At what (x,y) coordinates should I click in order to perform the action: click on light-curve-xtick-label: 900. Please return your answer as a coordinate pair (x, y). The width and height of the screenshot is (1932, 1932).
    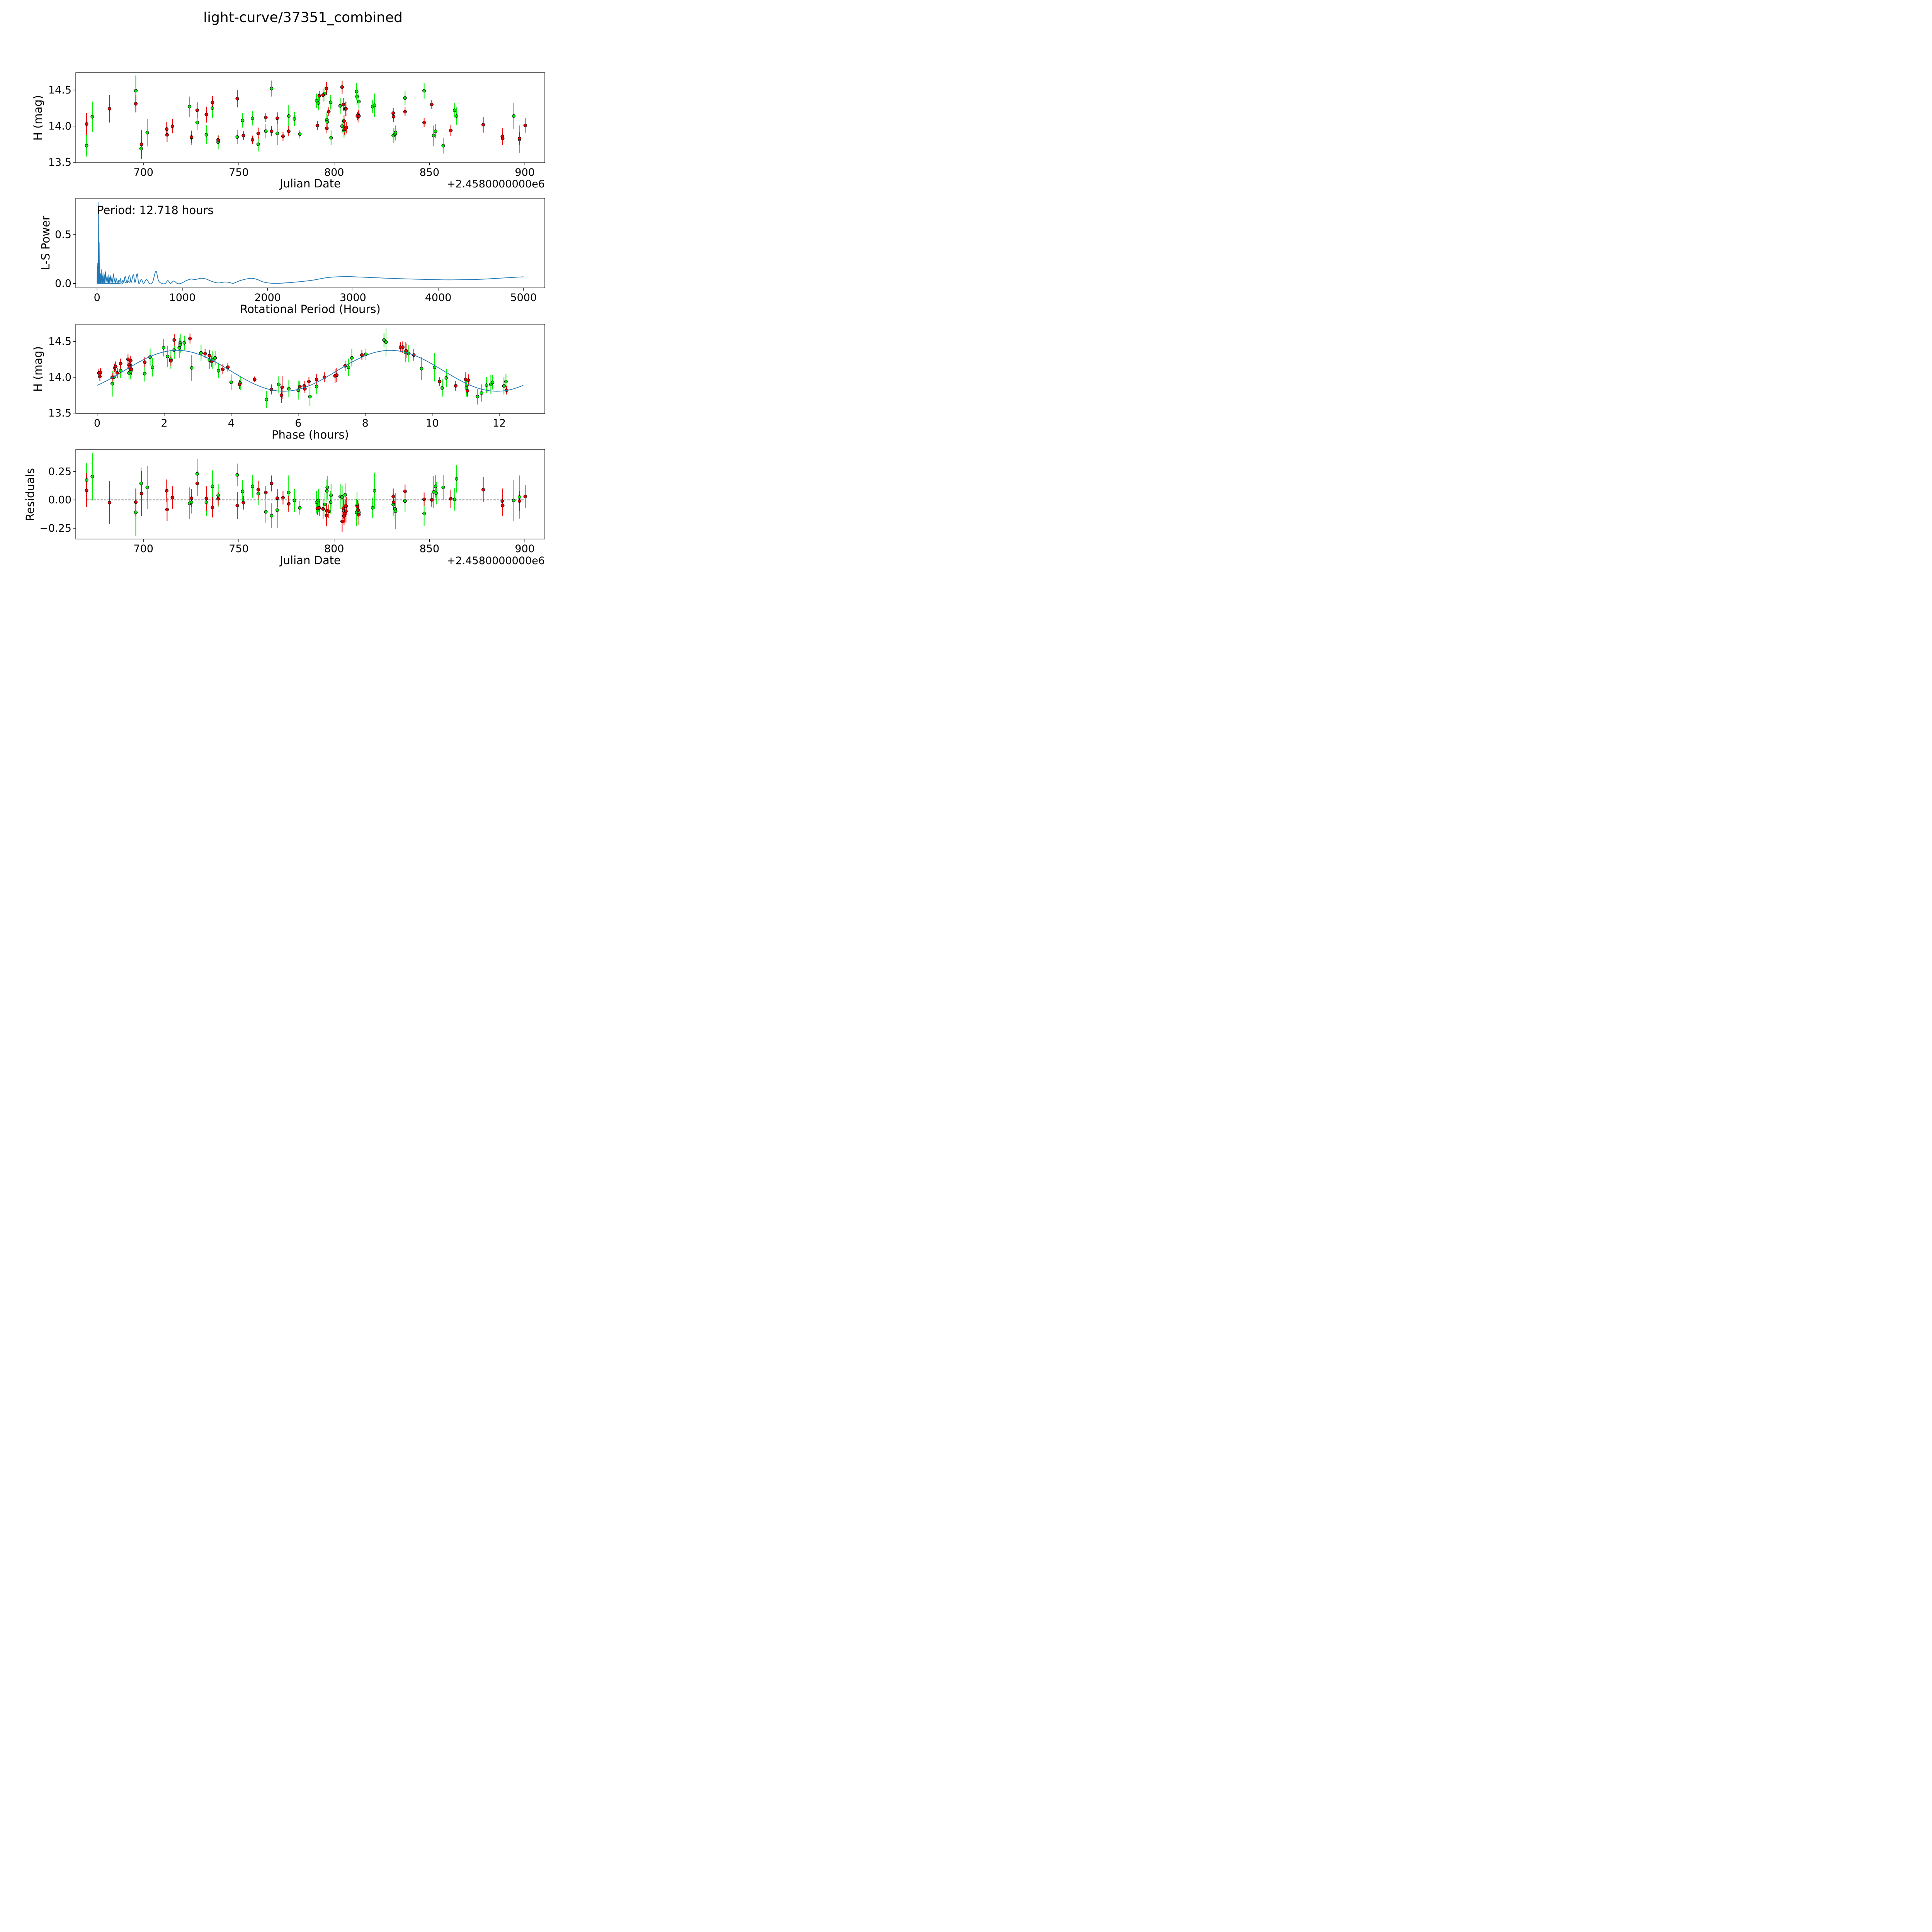
    Looking at the image, I should click on (525, 173).